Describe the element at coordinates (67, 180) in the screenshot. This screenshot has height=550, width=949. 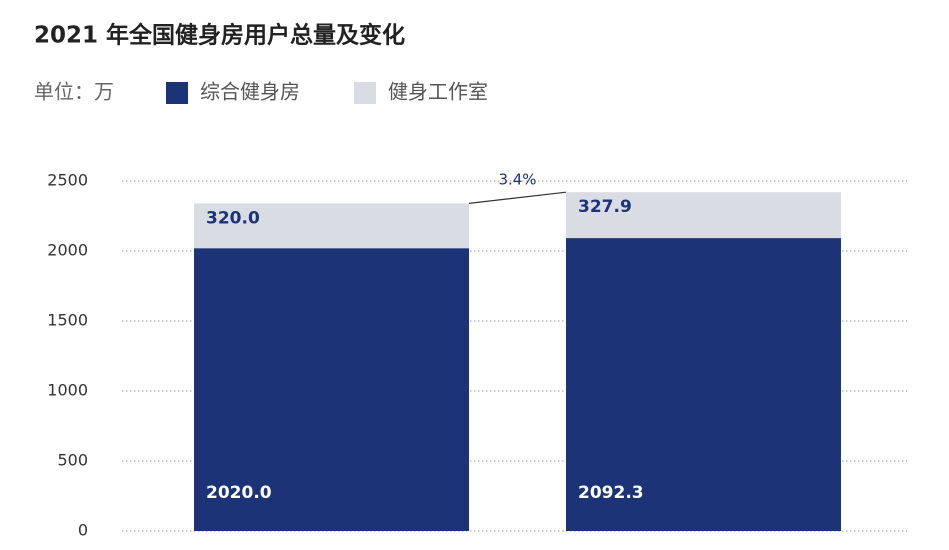
I see `y-tick-label: 2500` at that location.